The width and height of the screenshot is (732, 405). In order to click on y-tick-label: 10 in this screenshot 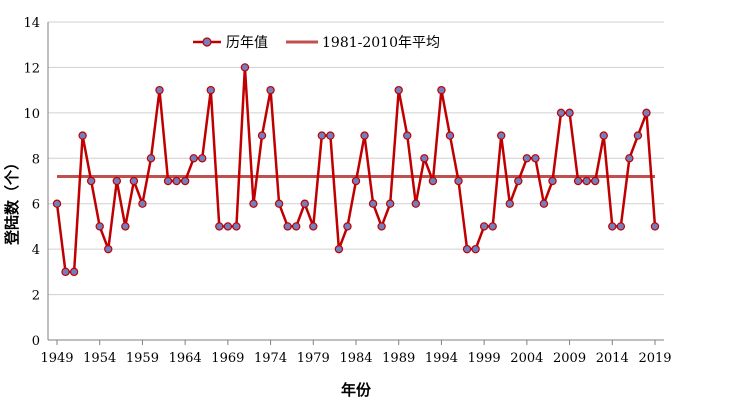, I will do `click(31, 114)`.